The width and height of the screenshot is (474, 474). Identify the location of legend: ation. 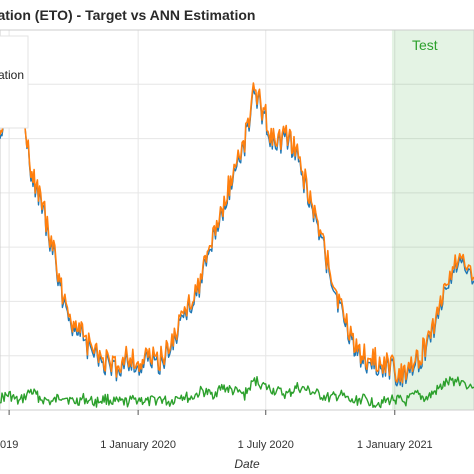
(14, 82).